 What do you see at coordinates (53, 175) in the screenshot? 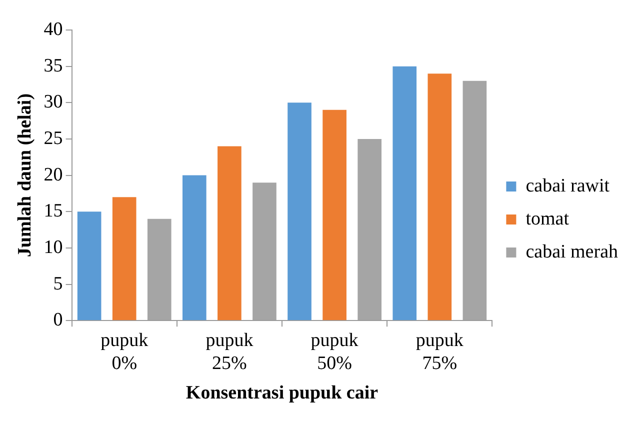
I see `y-tick-label: 20` at bounding box center [53, 175].